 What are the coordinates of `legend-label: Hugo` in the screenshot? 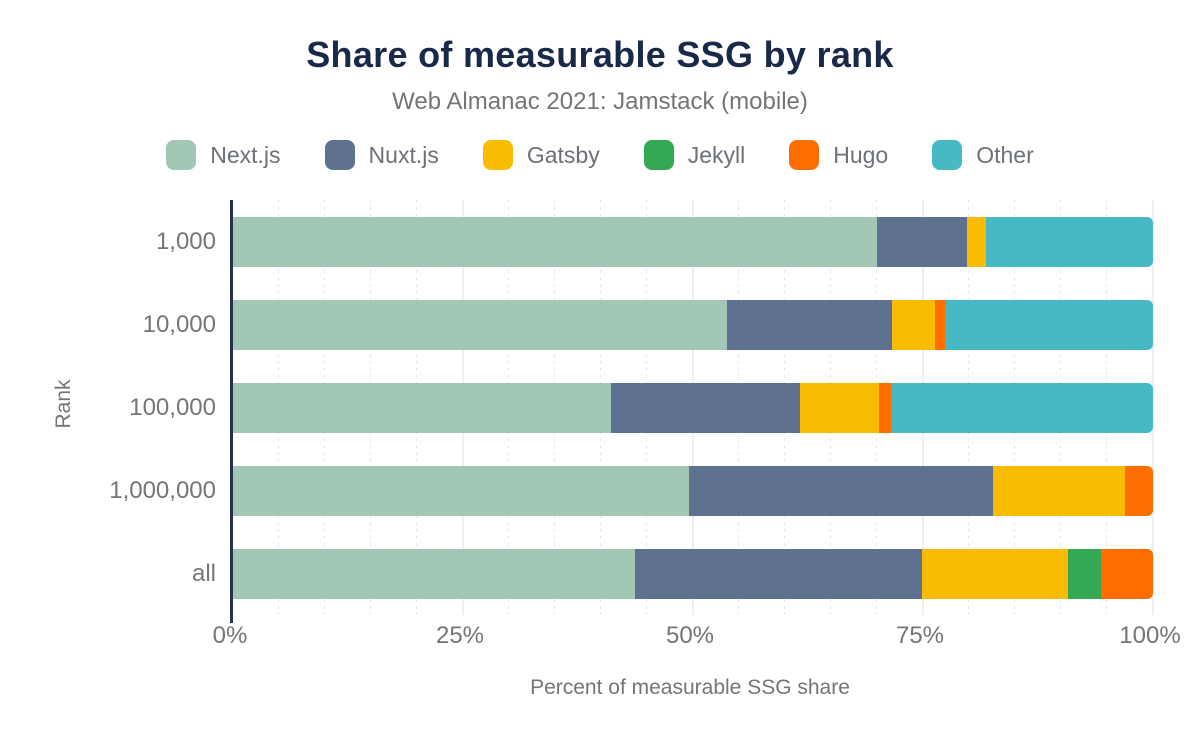 It's located at (861, 154).